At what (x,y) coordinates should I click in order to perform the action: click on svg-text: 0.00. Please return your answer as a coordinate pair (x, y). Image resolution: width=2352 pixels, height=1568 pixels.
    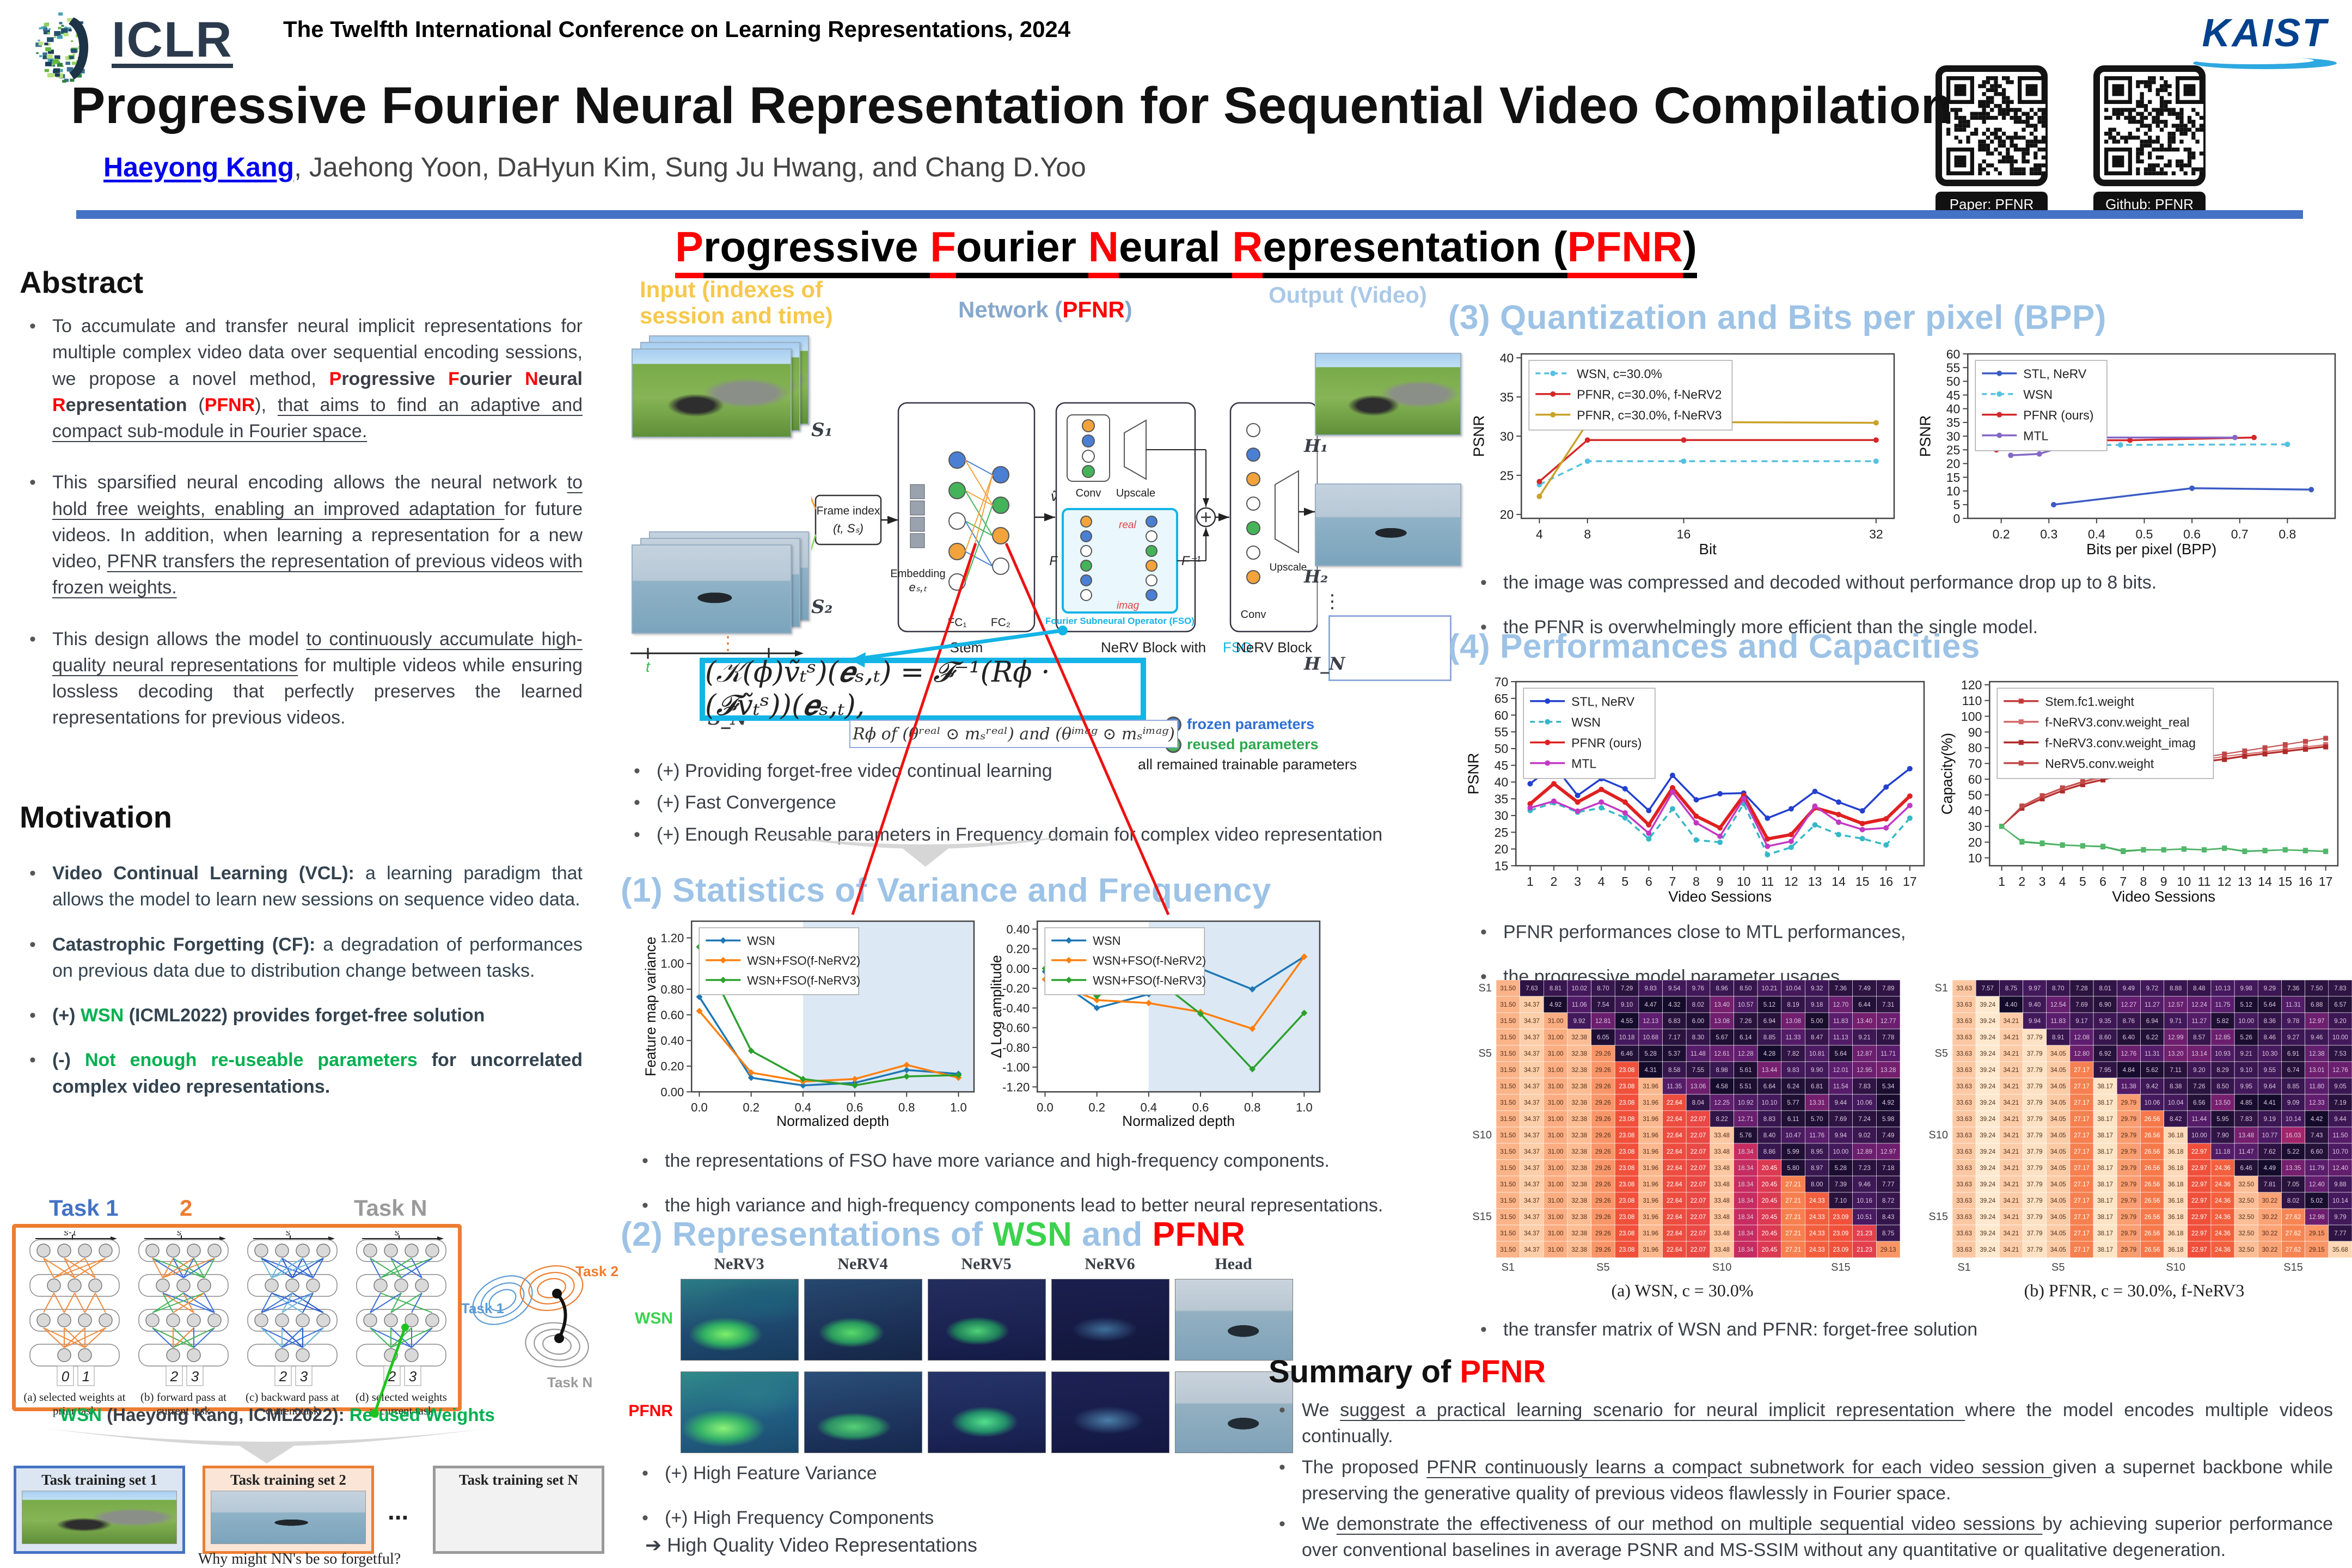
    Looking at the image, I should click on (672, 1092).